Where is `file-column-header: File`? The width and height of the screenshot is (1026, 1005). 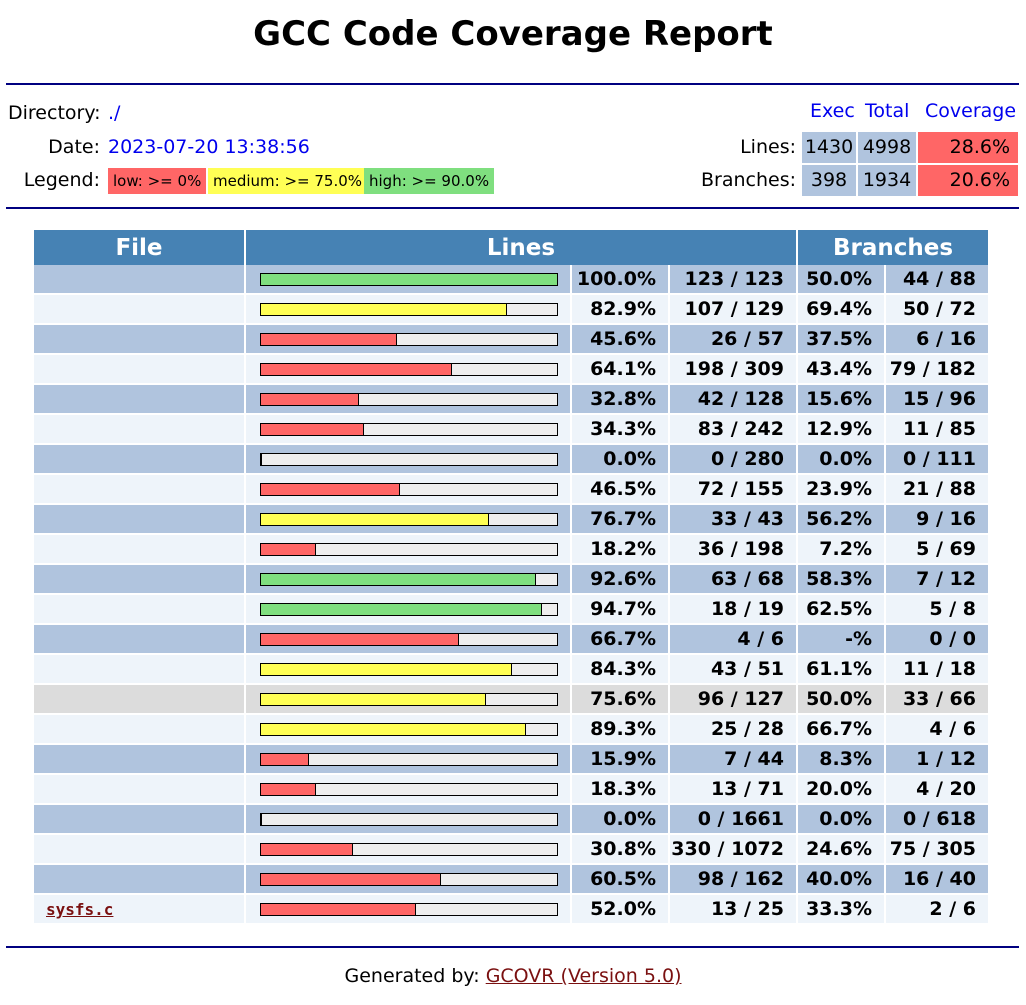 file-column-header: File is located at coordinates (140, 247).